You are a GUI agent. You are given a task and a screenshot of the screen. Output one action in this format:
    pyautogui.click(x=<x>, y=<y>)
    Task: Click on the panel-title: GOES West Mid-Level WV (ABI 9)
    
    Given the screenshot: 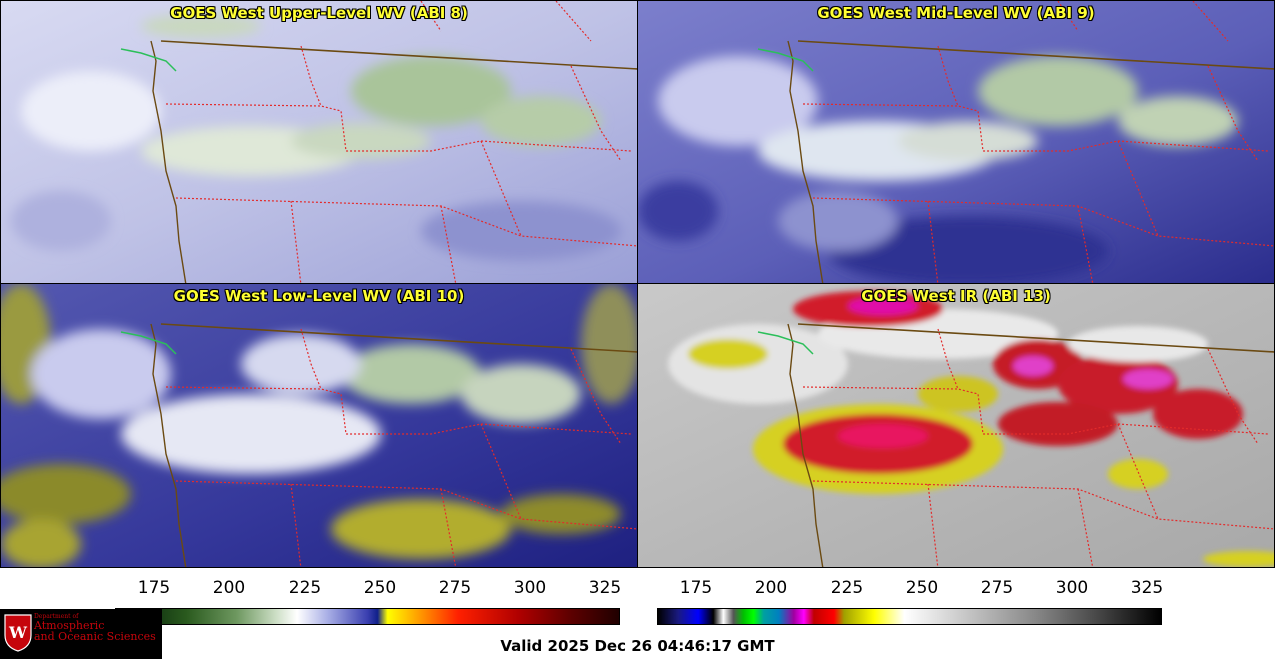 What is the action you would take?
    pyautogui.click(x=956, y=13)
    